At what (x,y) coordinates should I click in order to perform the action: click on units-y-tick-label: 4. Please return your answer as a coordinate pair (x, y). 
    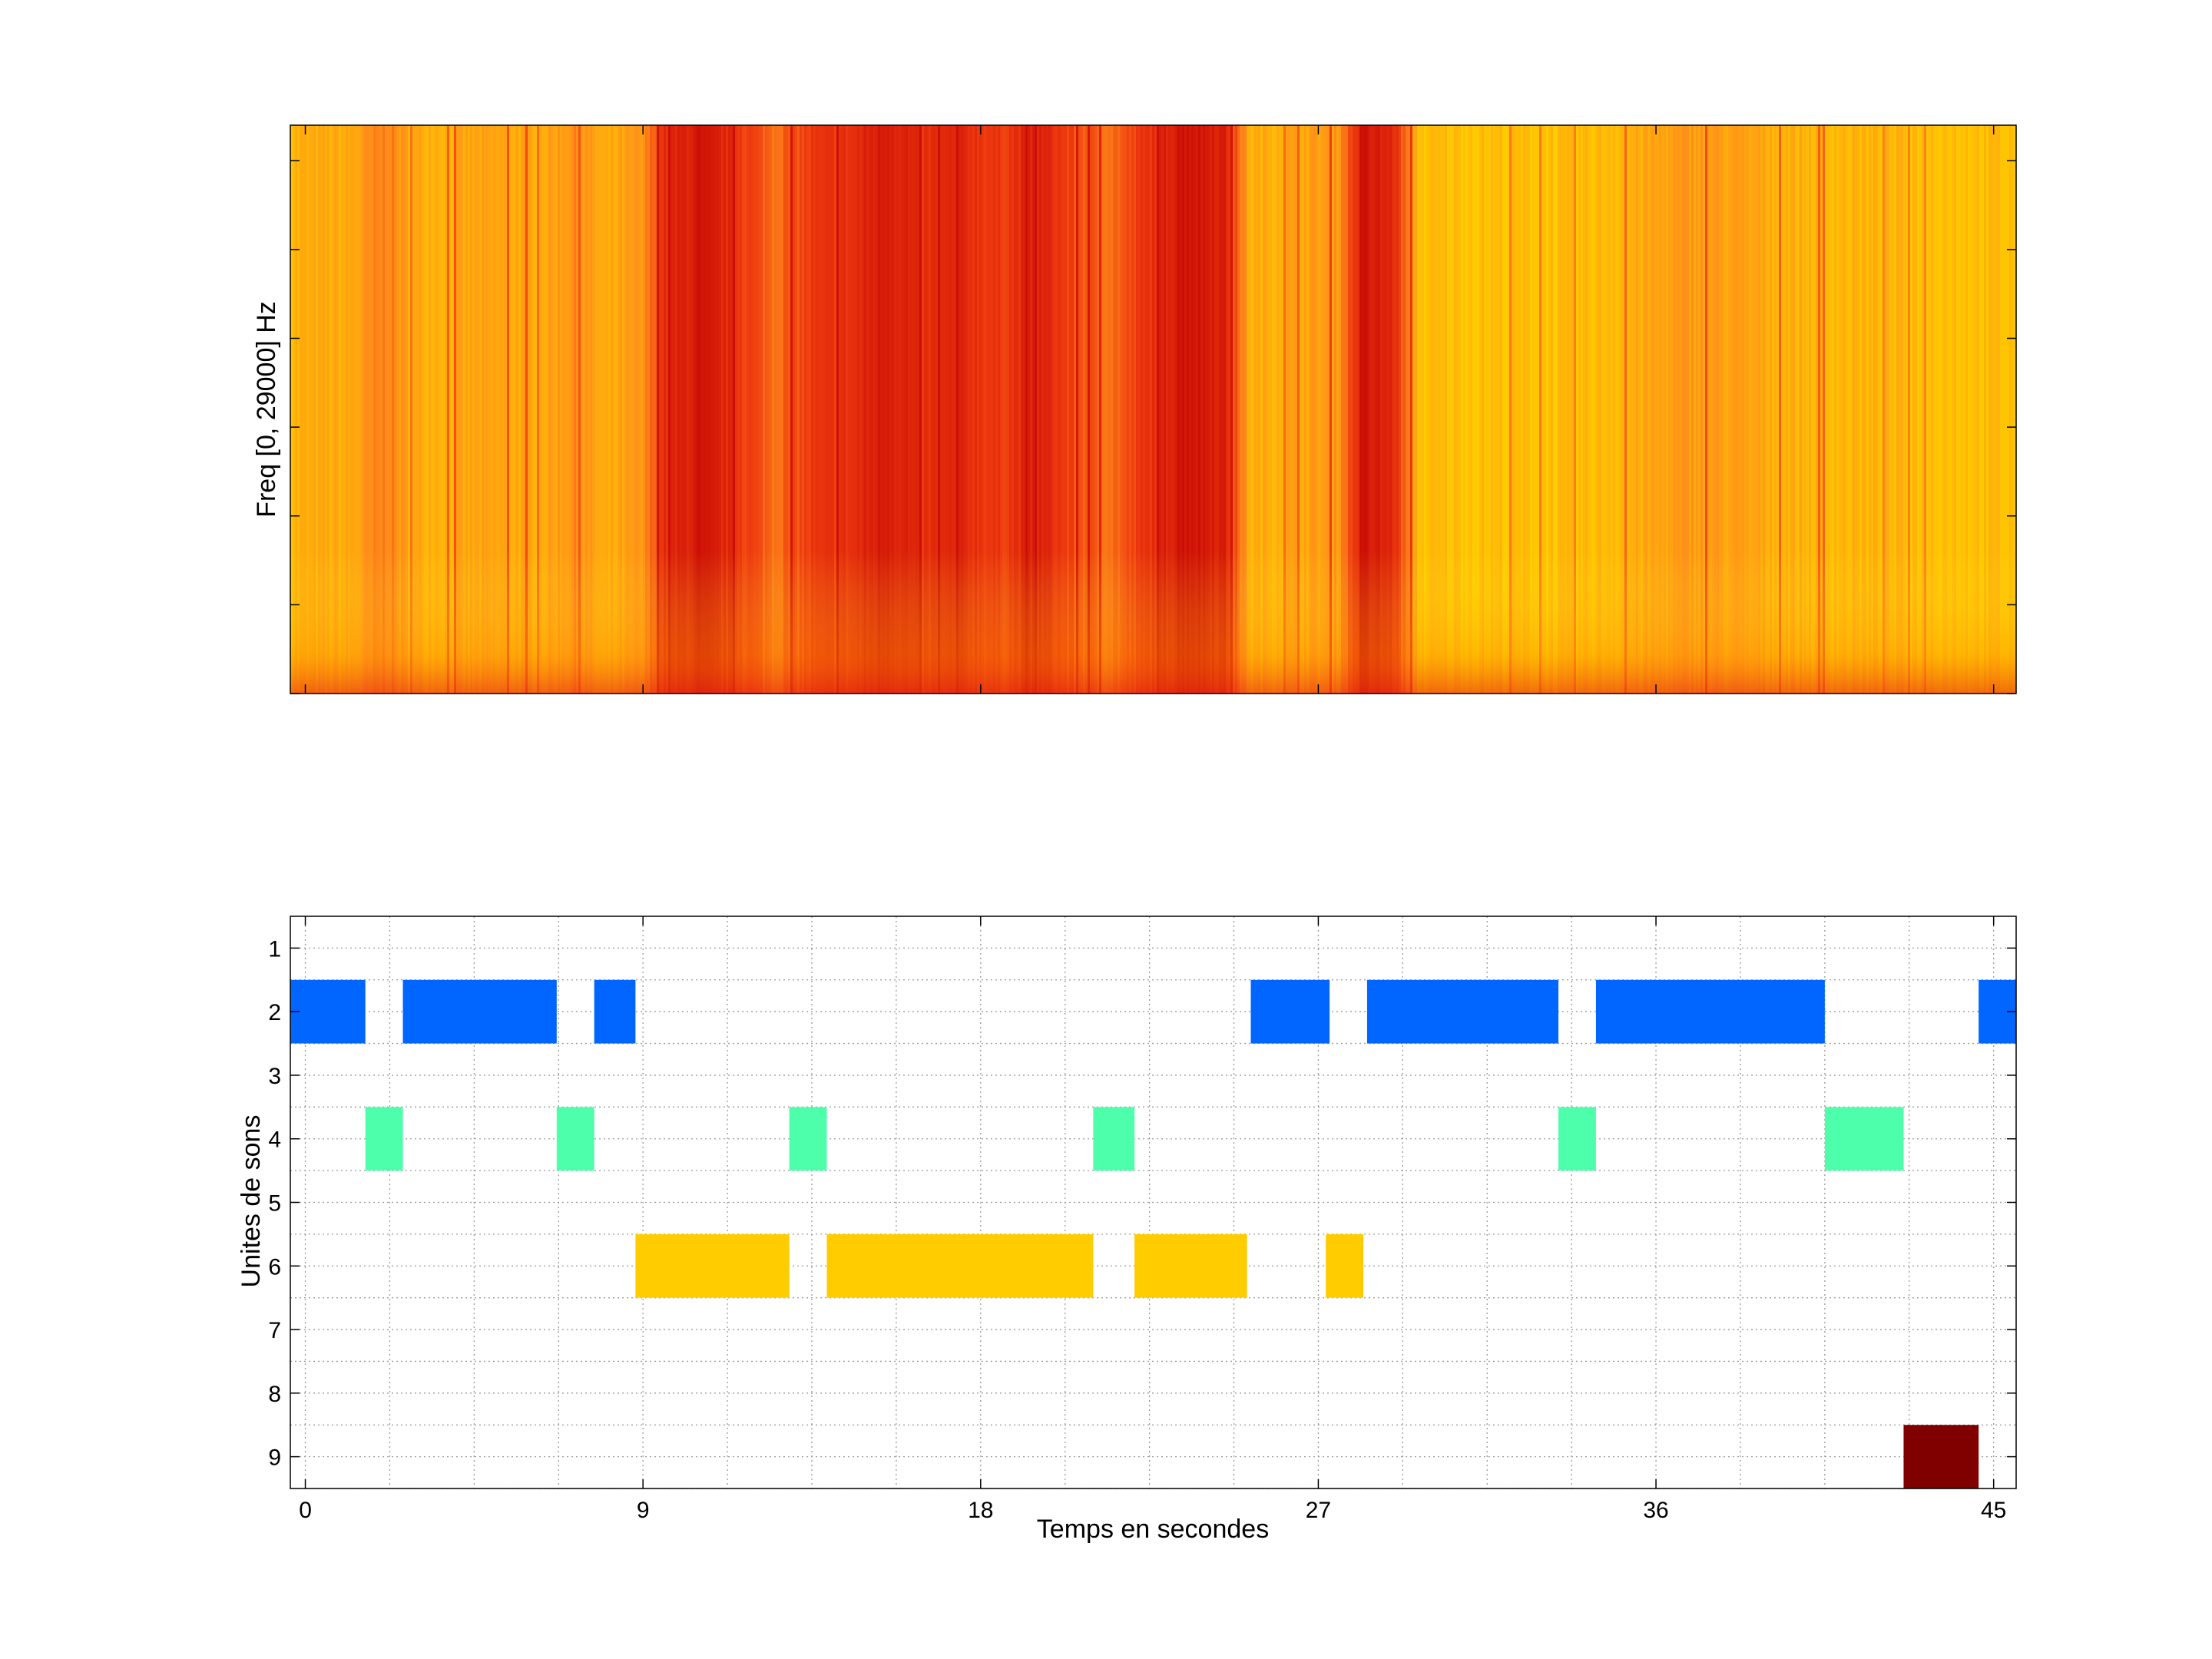
    Looking at the image, I should click on (275, 1140).